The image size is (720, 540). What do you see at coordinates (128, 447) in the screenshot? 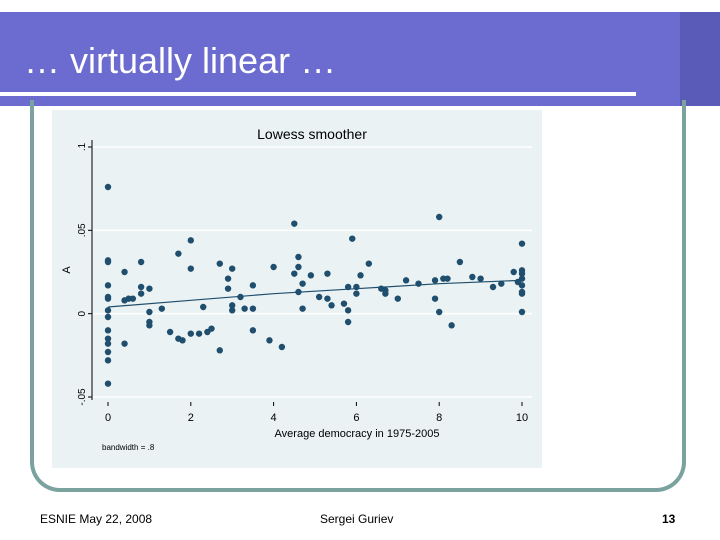
I see `bandwidth-note: bandwidth = .8` at bounding box center [128, 447].